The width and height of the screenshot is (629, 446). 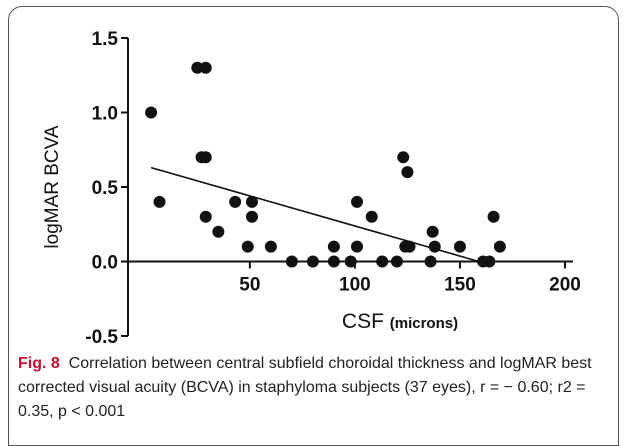 What do you see at coordinates (424, 323) in the screenshot?
I see `x-axis-label-unit: (microns)` at bounding box center [424, 323].